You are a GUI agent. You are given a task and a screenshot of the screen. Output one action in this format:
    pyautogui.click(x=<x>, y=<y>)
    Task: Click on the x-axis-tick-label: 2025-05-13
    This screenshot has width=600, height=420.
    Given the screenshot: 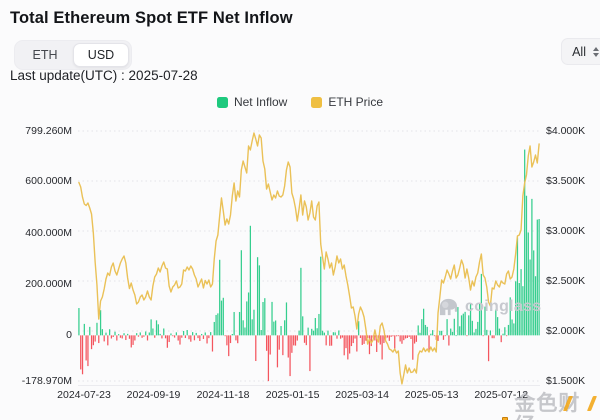 What is the action you would take?
    pyautogui.click(x=431, y=395)
    